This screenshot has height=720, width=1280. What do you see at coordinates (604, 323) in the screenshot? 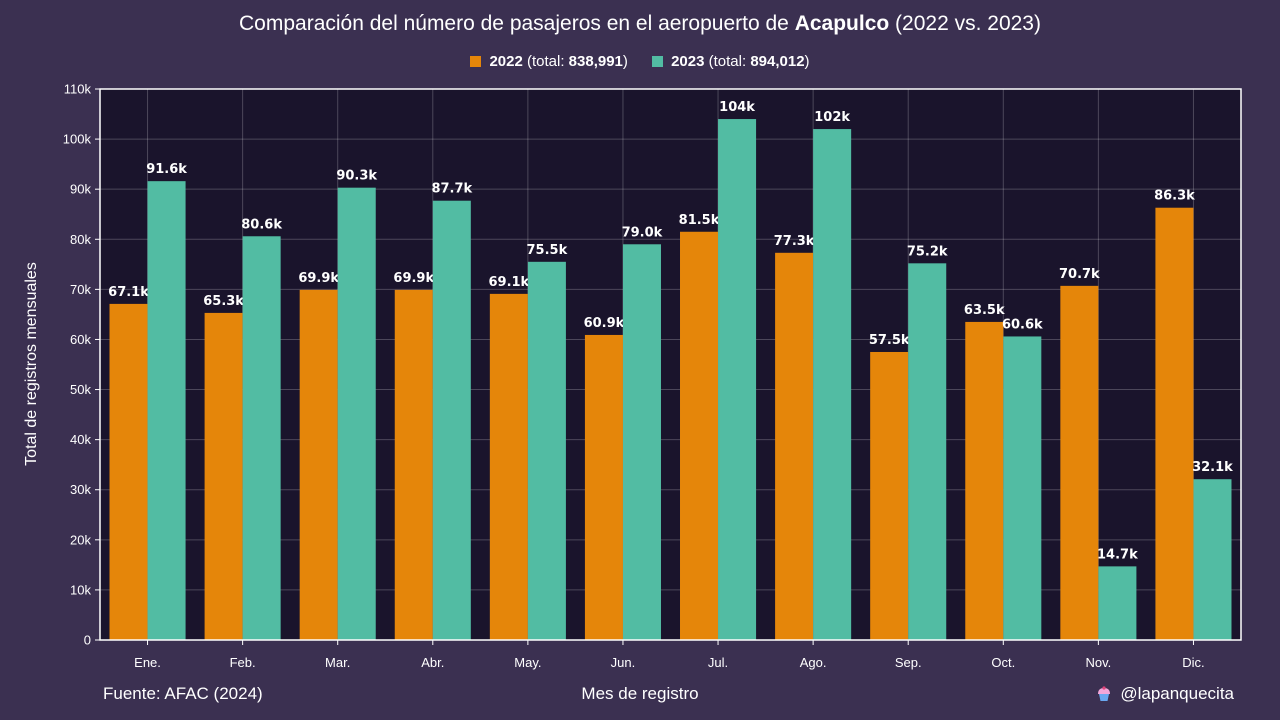
I see `bar-value-label: 60.9k` at bounding box center [604, 323].